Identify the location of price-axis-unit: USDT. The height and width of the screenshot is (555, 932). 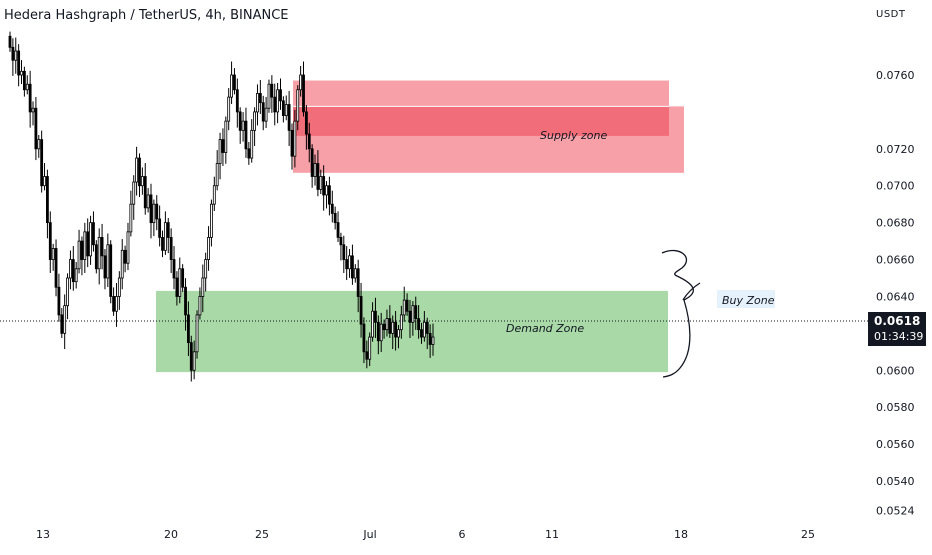
(891, 14).